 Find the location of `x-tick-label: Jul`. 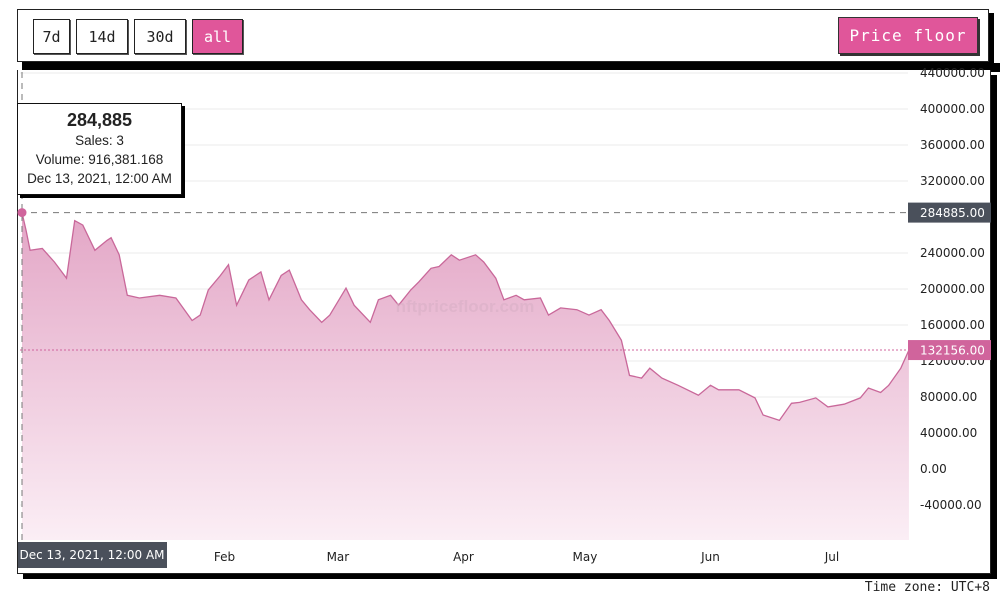

x-tick-label: Jul is located at coordinates (831, 557).